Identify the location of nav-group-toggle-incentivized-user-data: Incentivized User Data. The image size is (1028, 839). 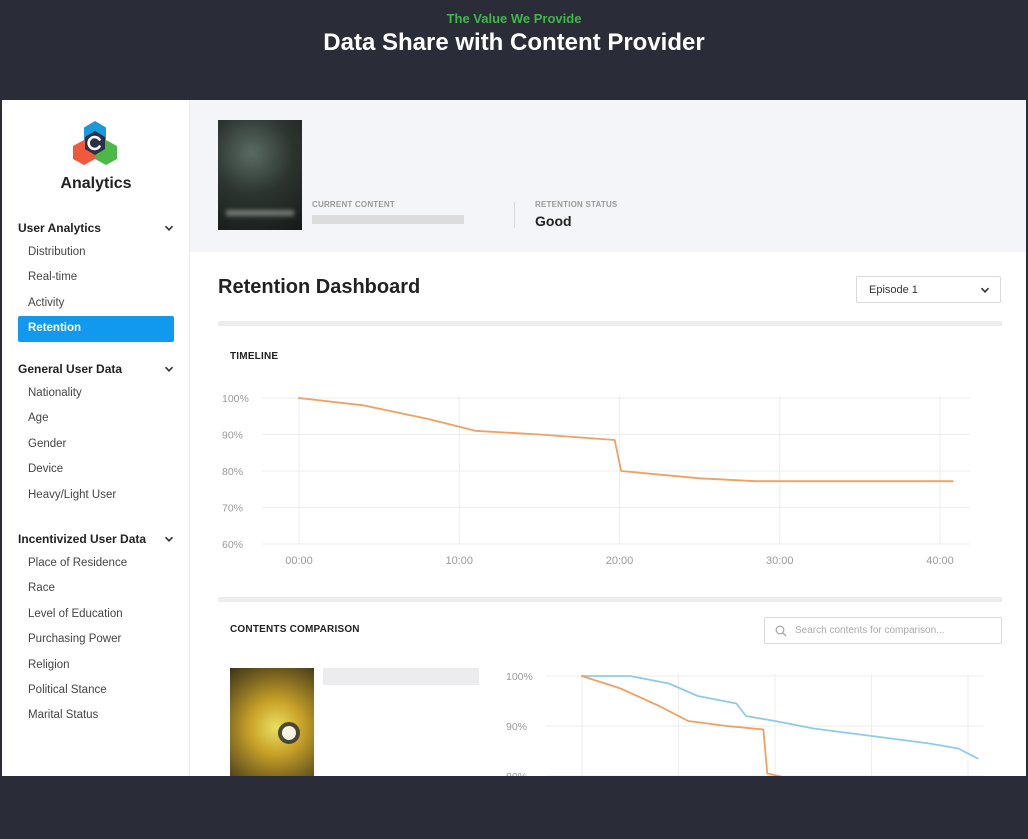
(96, 539).